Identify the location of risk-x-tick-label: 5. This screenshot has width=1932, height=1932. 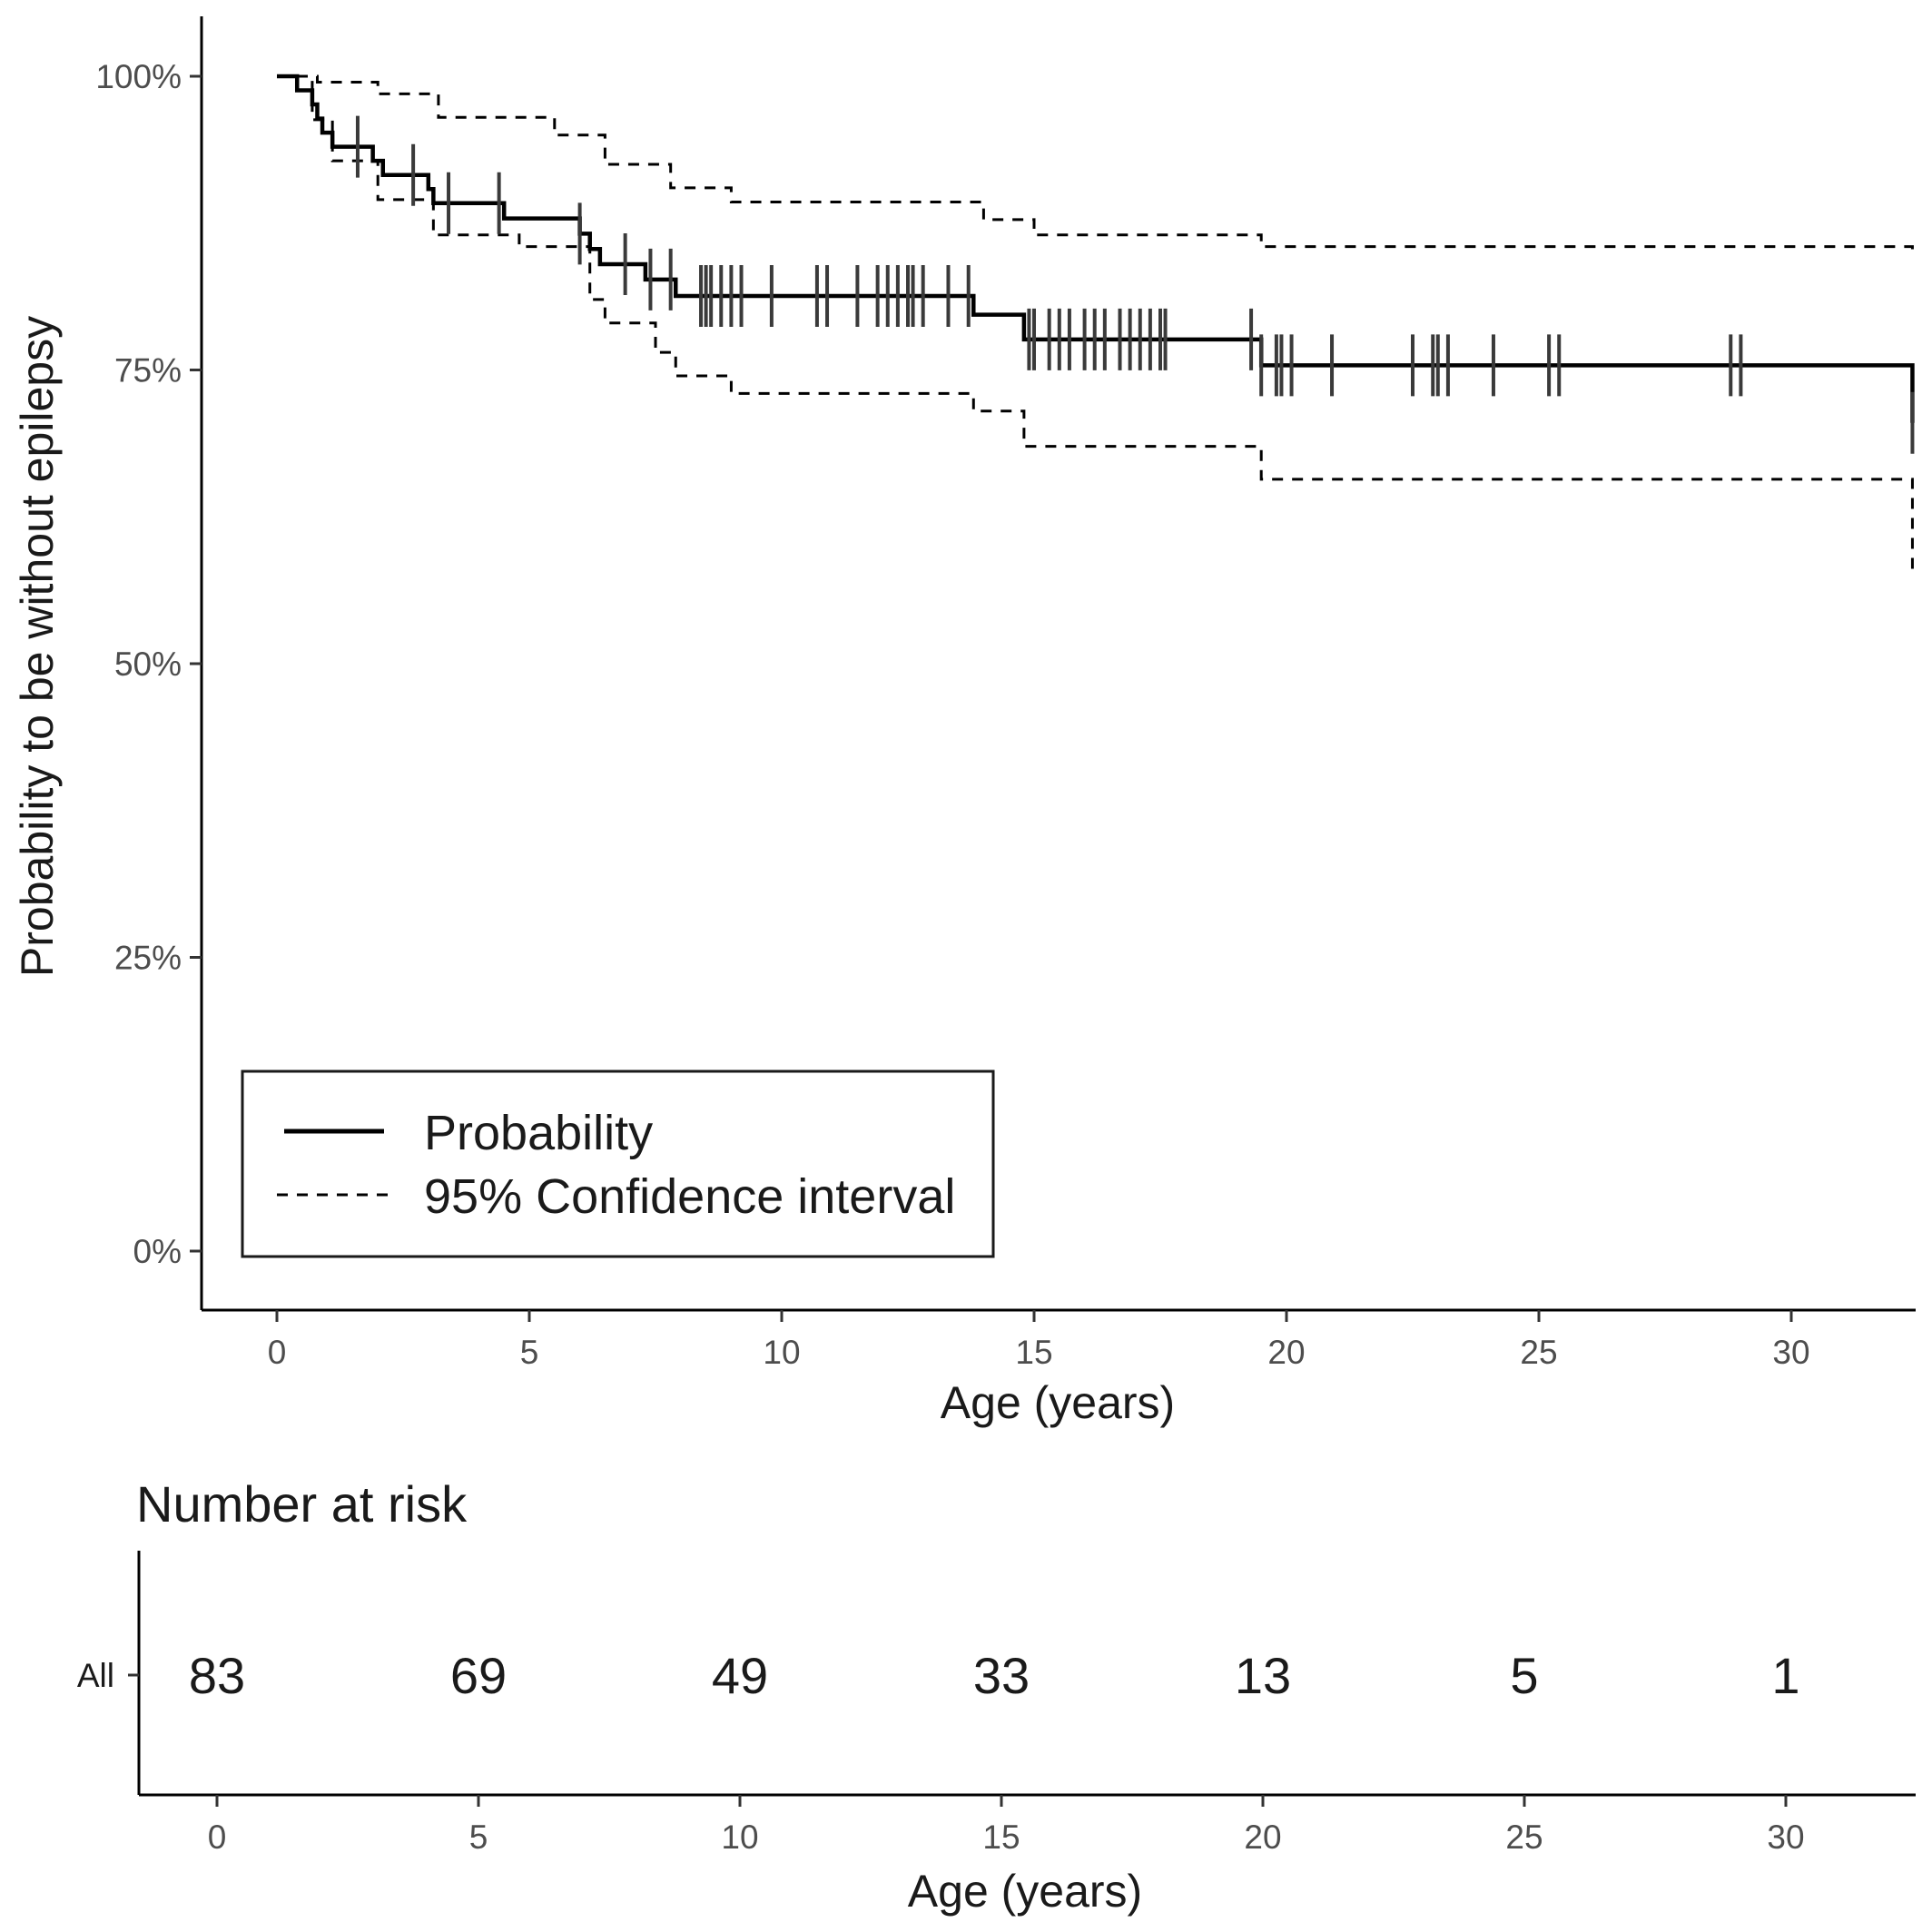
(479, 1838).